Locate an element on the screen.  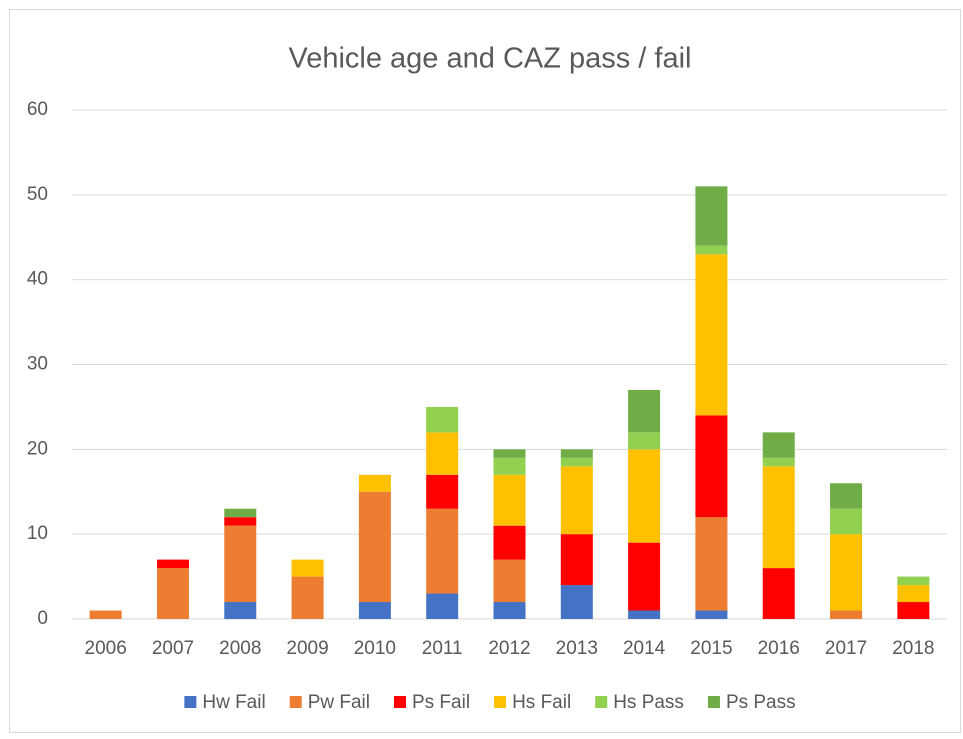
x-tick-label: 2008 is located at coordinates (240, 648).